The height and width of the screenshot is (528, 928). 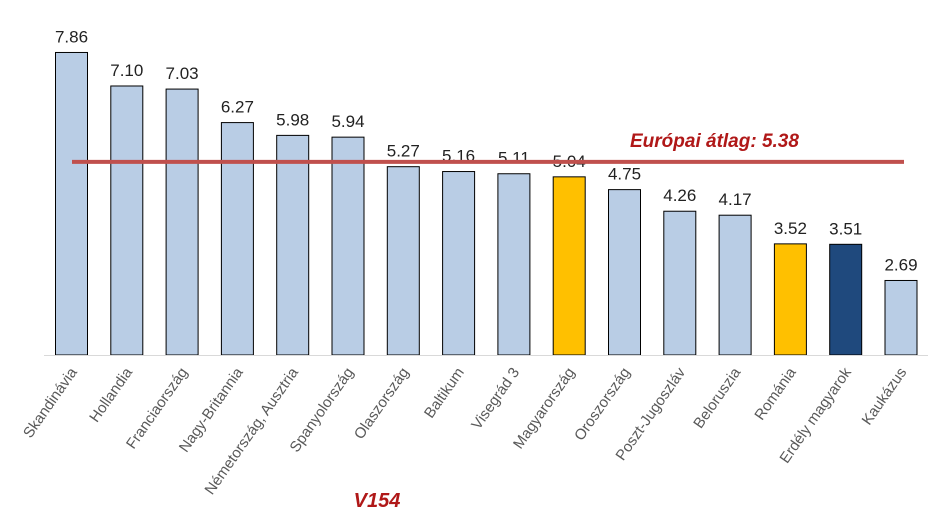 I want to click on european-average-label: Európai átlag: 5.38, so click(x=714, y=141).